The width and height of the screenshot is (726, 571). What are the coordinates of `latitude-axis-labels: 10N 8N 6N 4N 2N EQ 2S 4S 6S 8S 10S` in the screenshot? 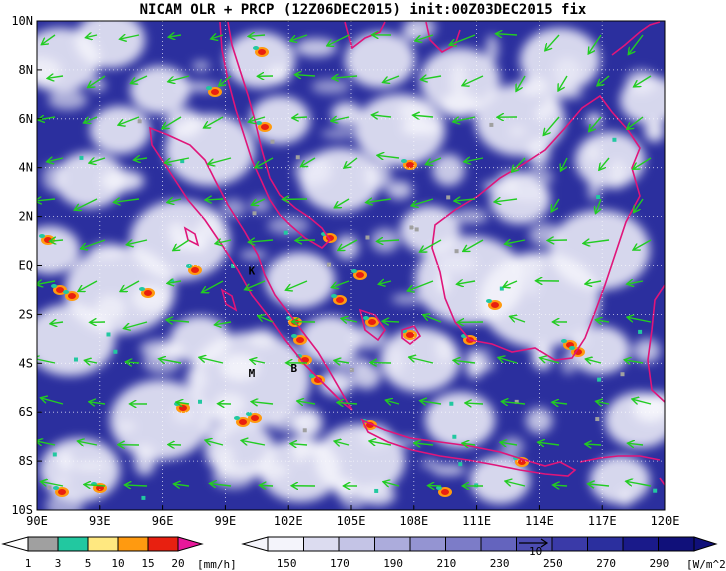 It's located at (26, 265).